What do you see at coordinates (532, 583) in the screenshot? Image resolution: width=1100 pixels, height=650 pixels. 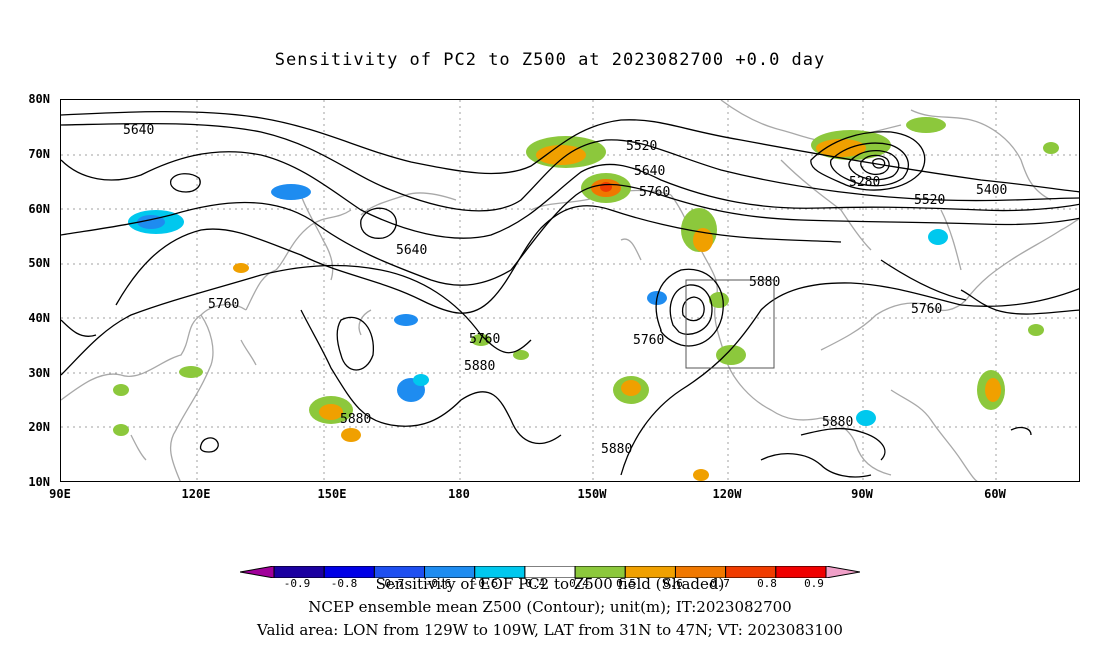 I see `colorbar-tick-label: -0.4` at bounding box center [532, 583].